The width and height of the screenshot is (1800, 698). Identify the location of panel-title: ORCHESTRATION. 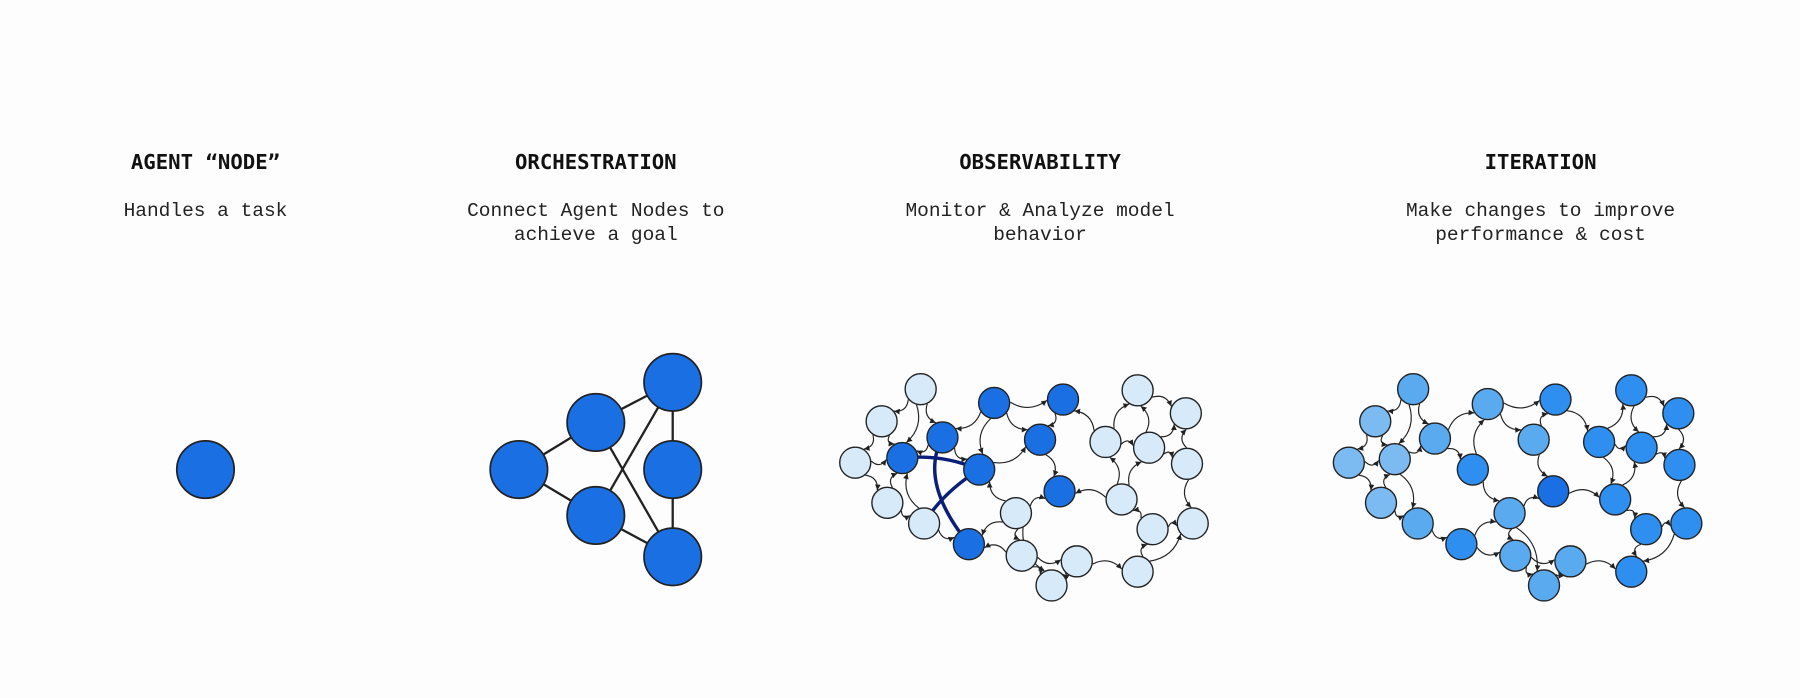
(596, 162).